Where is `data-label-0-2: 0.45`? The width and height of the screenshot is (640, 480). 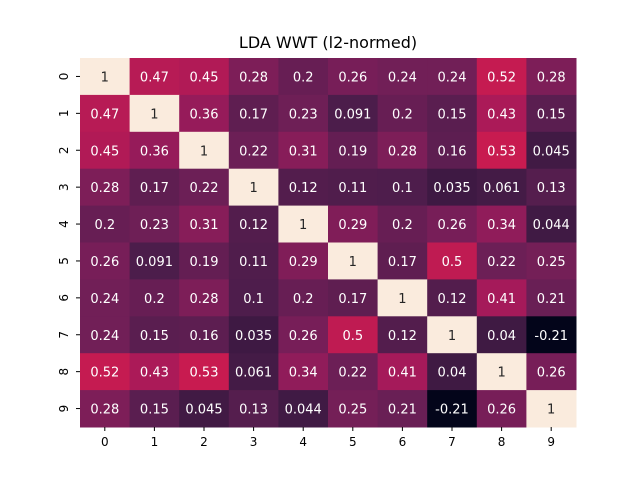
data-label-0-2: 0.45 is located at coordinates (204, 77).